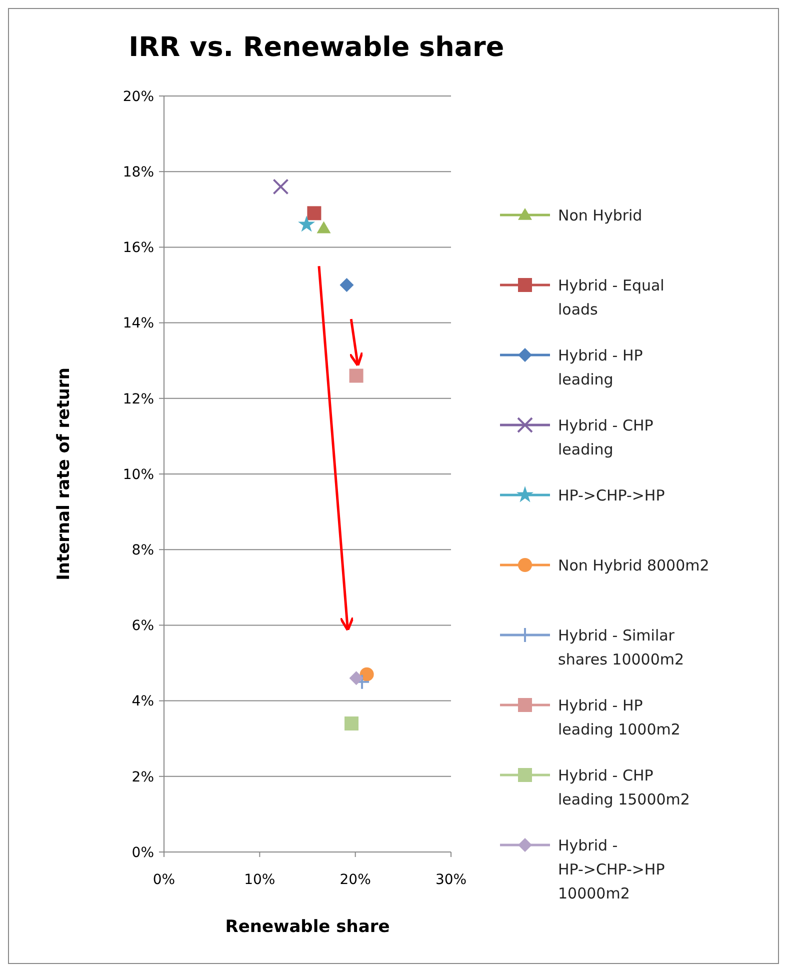  Describe the element at coordinates (138, 324) in the screenshot. I see `y-tick-label: 14%` at that location.